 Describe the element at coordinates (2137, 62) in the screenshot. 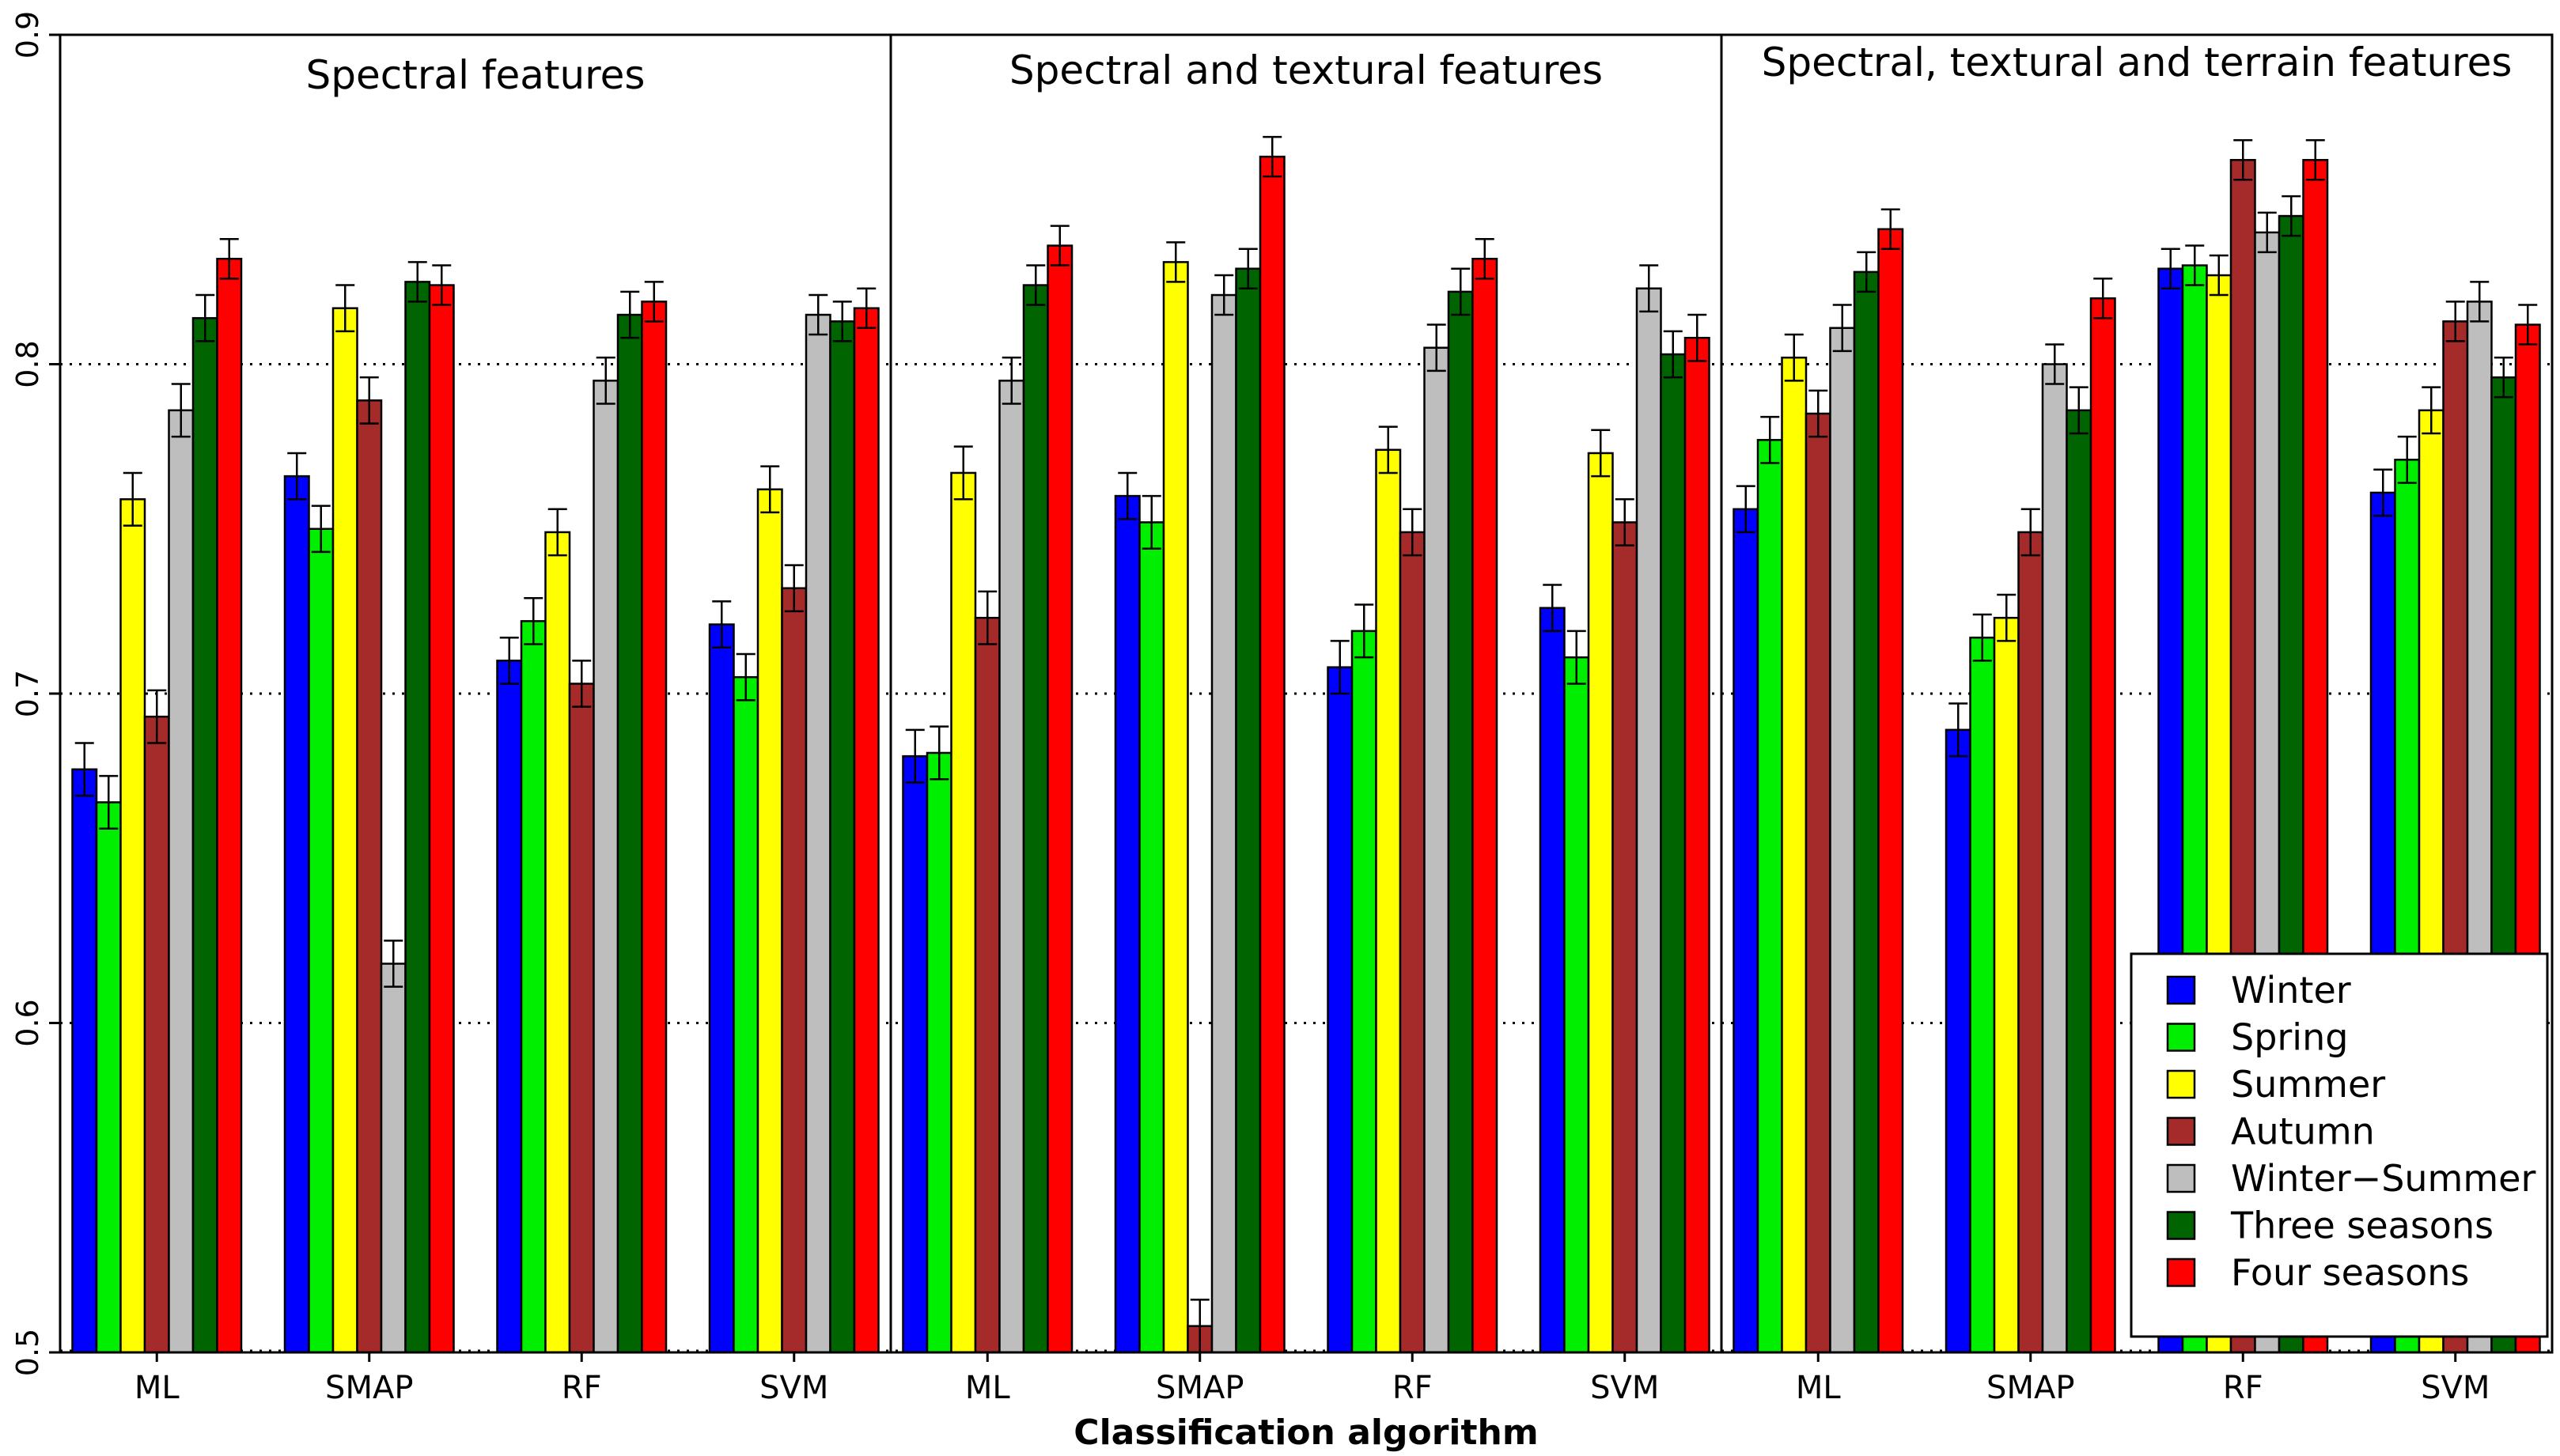

I see `panel-title: Spectral, textural and terrain features` at that location.